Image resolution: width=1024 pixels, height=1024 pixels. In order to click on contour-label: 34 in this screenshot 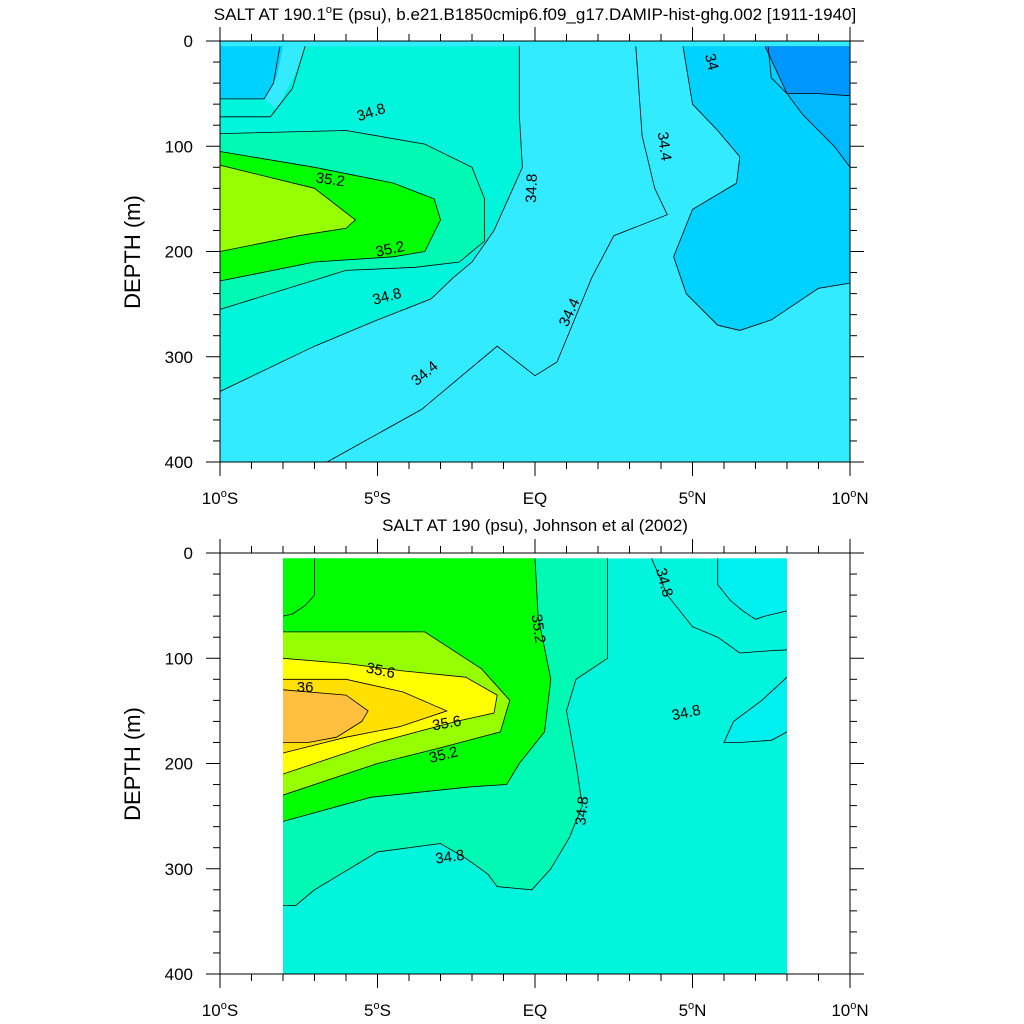, I will do `click(711, 62)`.